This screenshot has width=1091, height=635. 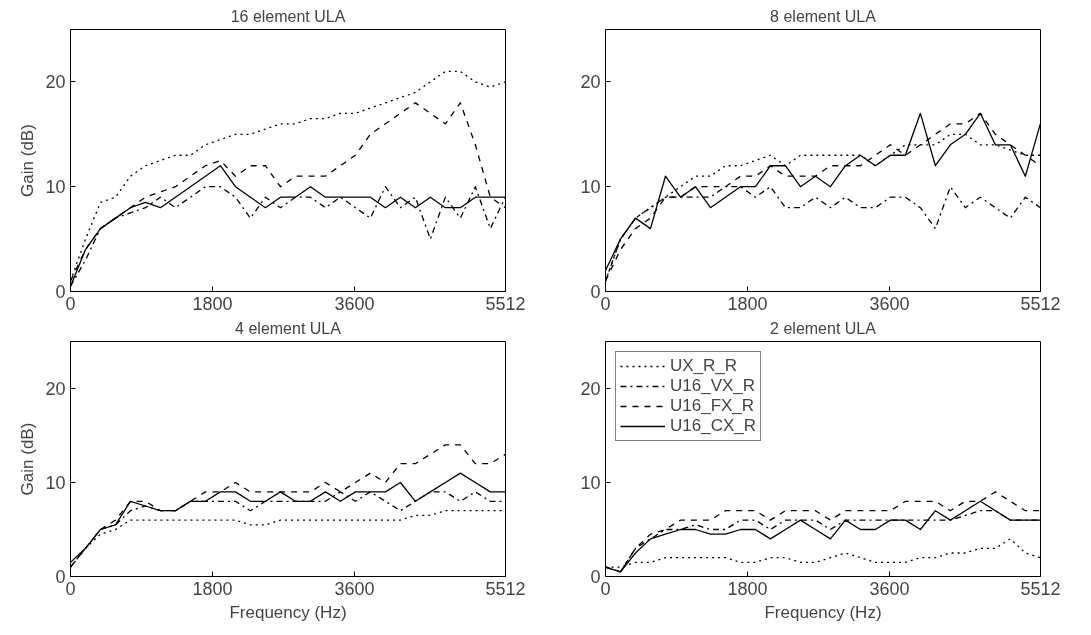 What do you see at coordinates (288, 328) in the screenshot?
I see `chart-title: 4 element ULA` at bounding box center [288, 328].